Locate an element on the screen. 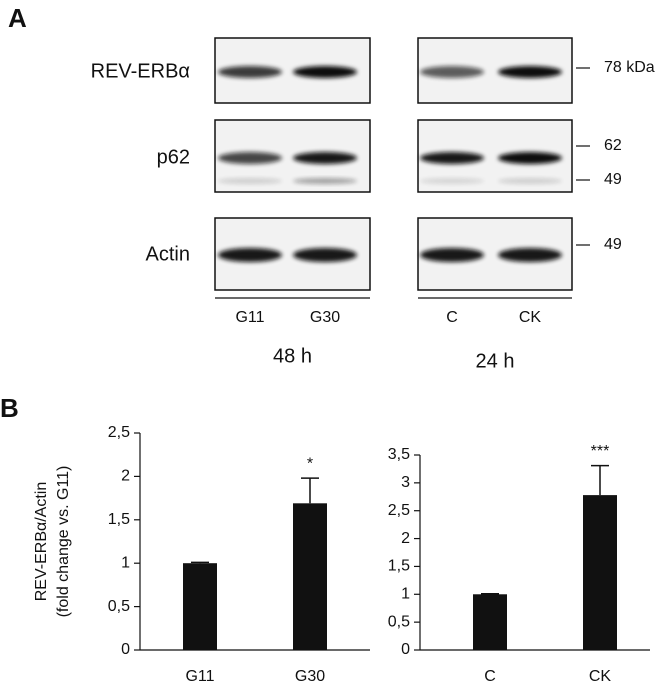 The width and height of the screenshot is (670, 684). lane-label: G30 is located at coordinates (325, 317).